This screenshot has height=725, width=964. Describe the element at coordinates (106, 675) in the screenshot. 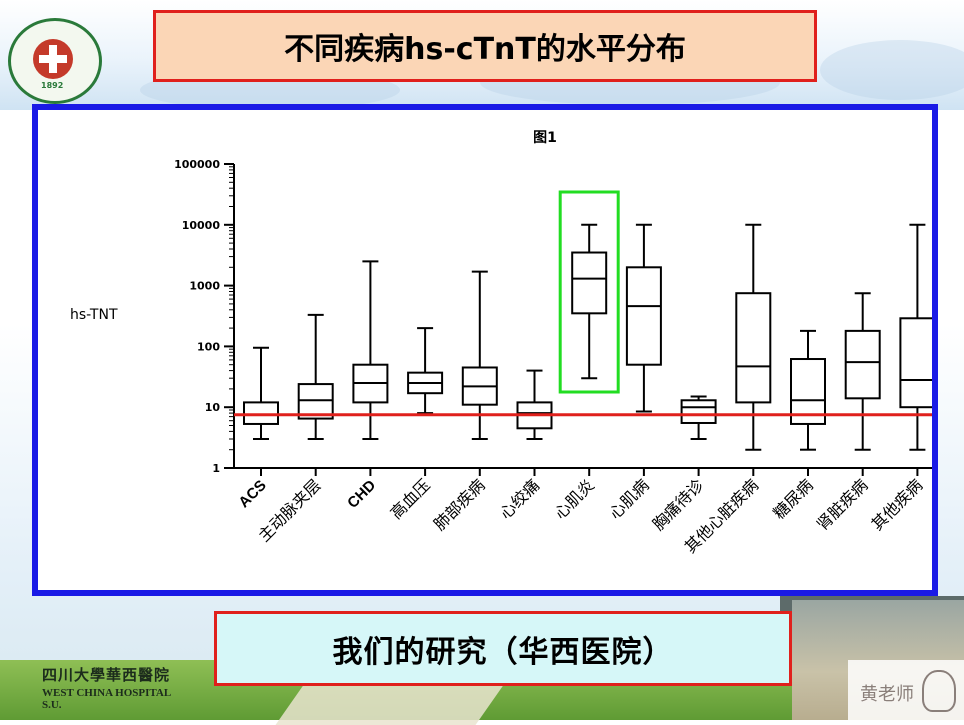

I see `footer-logo-cn: 四川大學華西醫院` at that location.